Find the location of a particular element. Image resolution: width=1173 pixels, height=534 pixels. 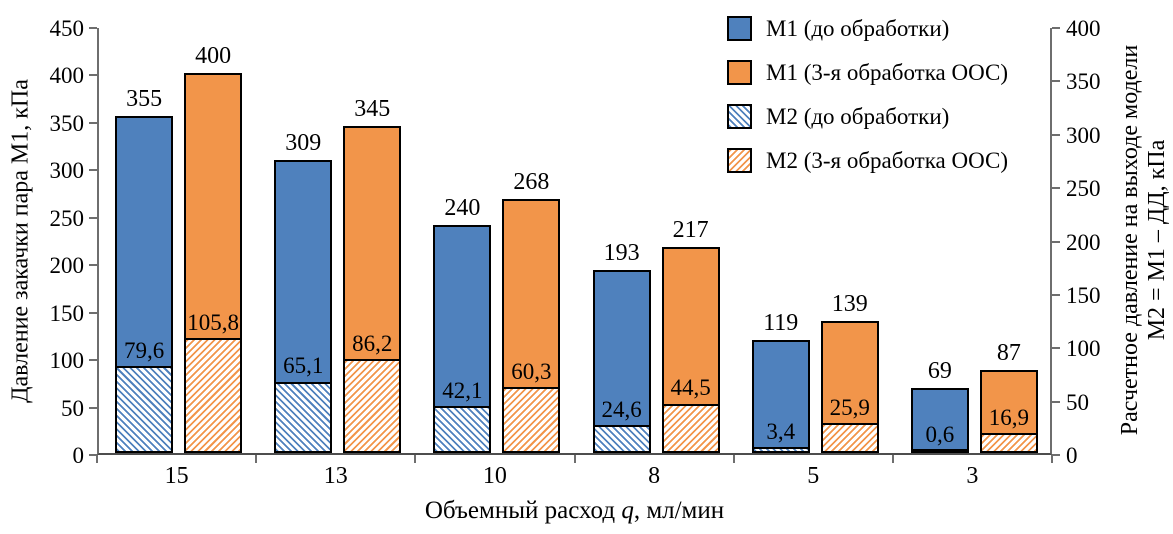

right-axis-tick-label: 100 is located at coordinates (1083, 349).